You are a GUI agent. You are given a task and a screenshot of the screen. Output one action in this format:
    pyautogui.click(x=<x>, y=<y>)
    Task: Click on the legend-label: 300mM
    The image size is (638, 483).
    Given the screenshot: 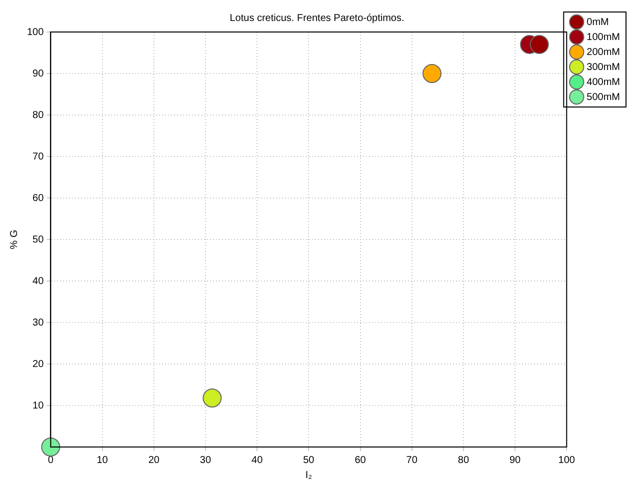 What is the action you would take?
    pyautogui.click(x=603, y=67)
    